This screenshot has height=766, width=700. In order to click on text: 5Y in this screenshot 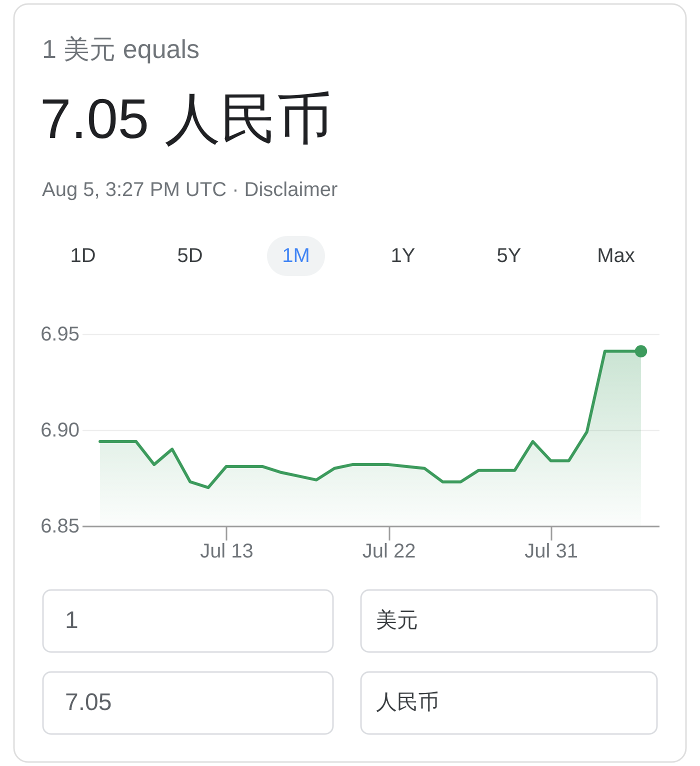, I will do `click(509, 256)`.